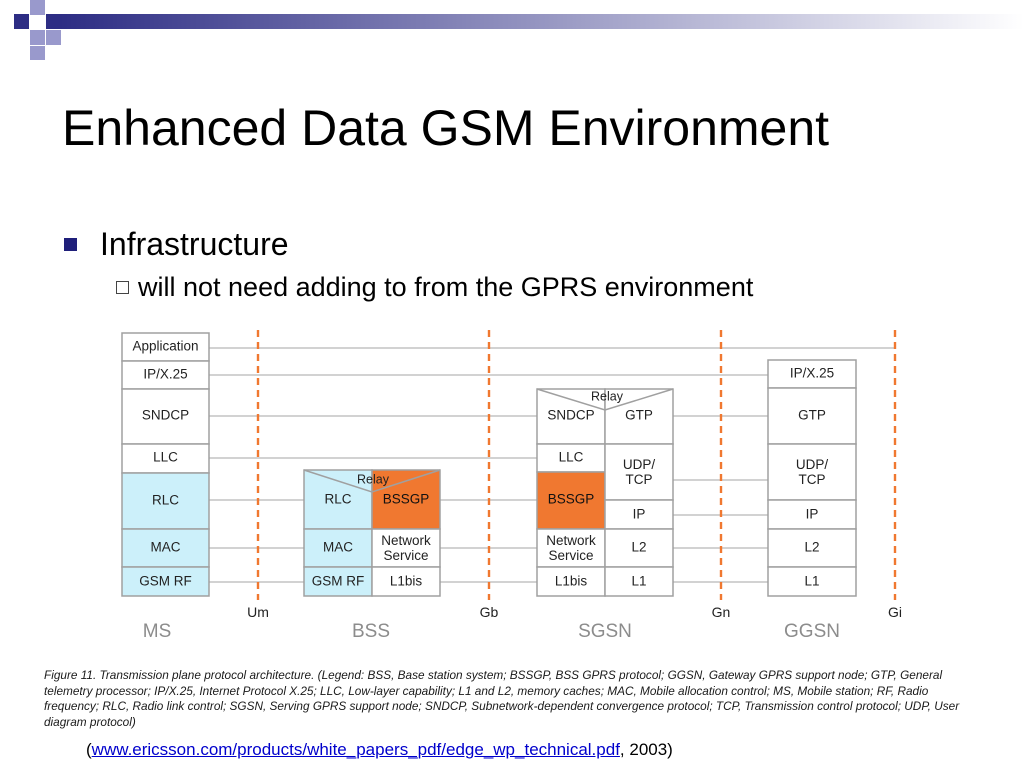 This screenshot has height=768, width=1024. I want to click on node-label: SGSN, so click(605, 631).